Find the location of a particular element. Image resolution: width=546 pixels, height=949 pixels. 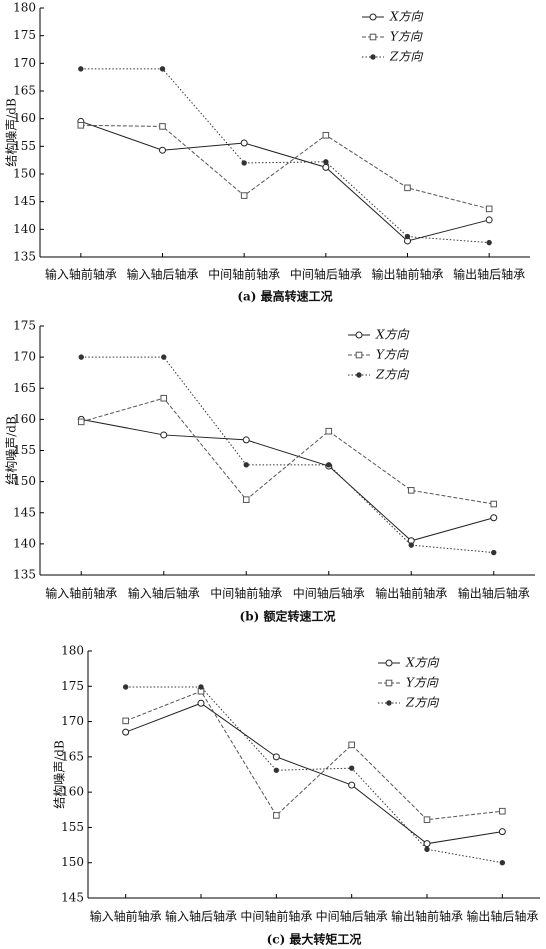

subtitle: (a) 最高转速工况 is located at coordinates (284, 296).